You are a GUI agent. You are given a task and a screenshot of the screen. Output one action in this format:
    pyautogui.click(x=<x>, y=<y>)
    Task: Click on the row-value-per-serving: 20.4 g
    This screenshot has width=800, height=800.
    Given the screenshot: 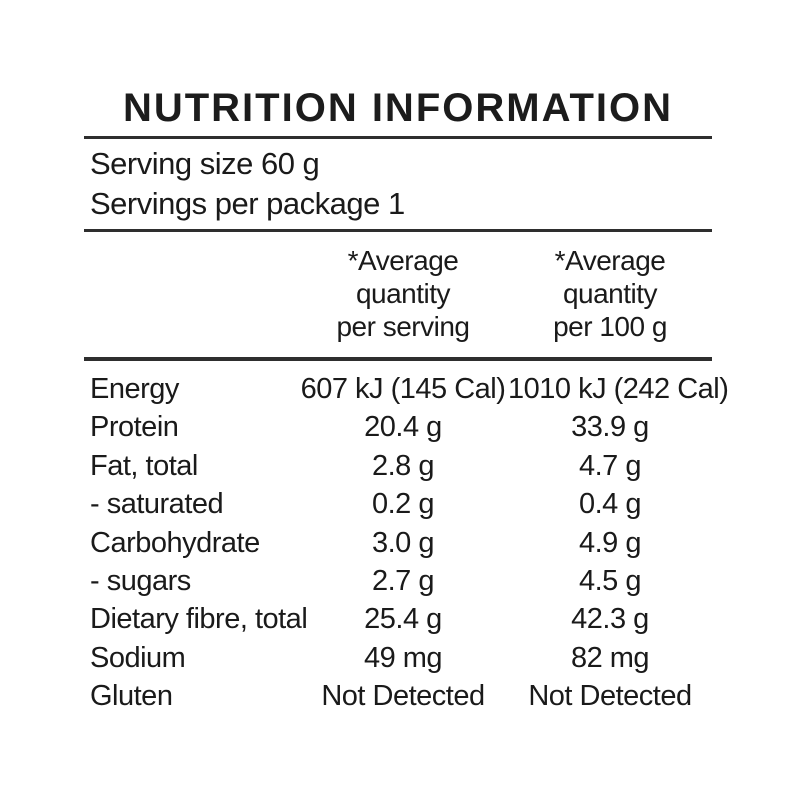 What is the action you would take?
    pyautogui.click(x=403, y=427)
    